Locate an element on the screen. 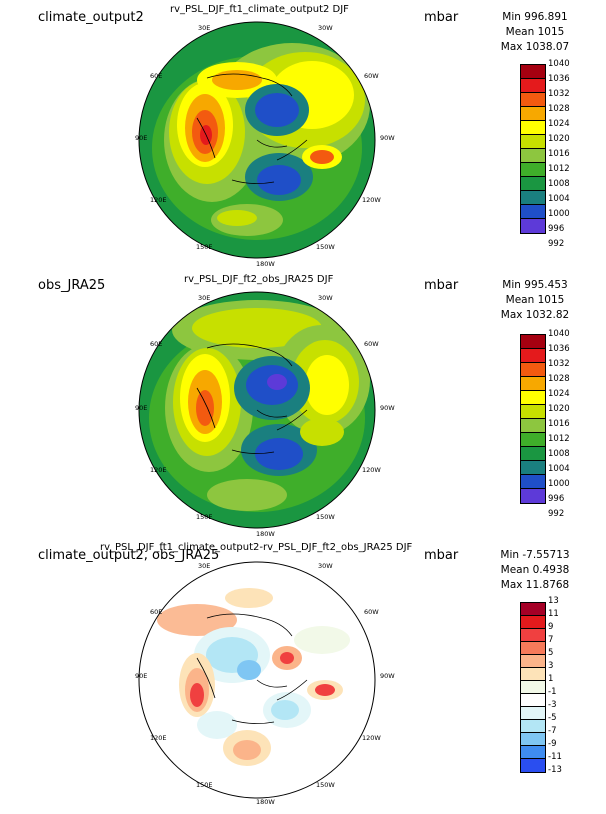  stat-max: Max 1038.07 is located at coordinates (535, 47).